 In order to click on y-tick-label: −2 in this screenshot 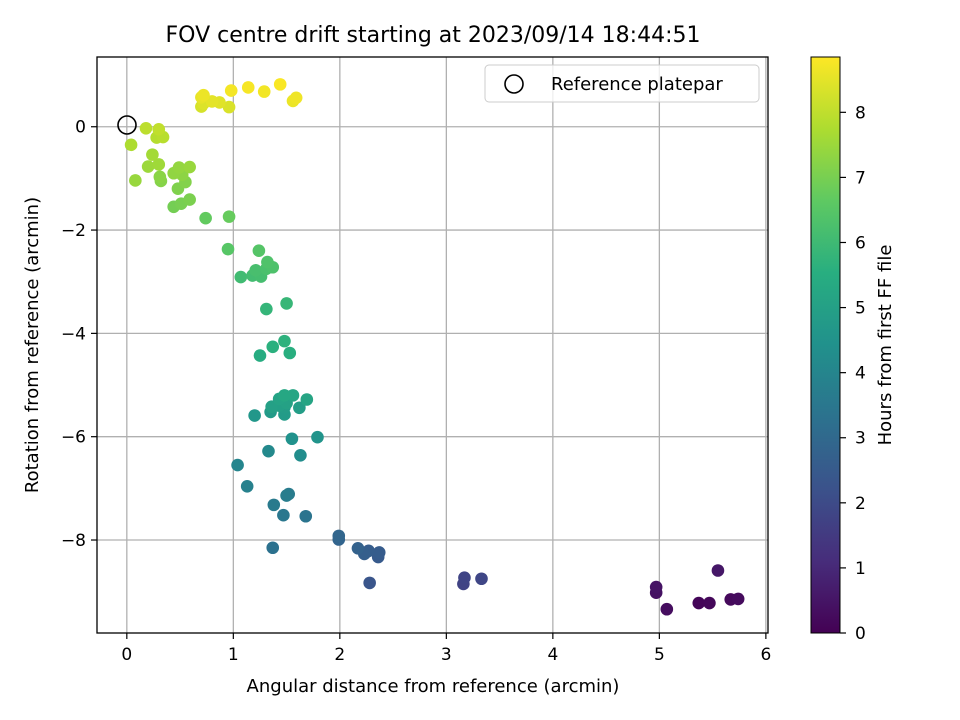, I will do `click(73, 231)`.